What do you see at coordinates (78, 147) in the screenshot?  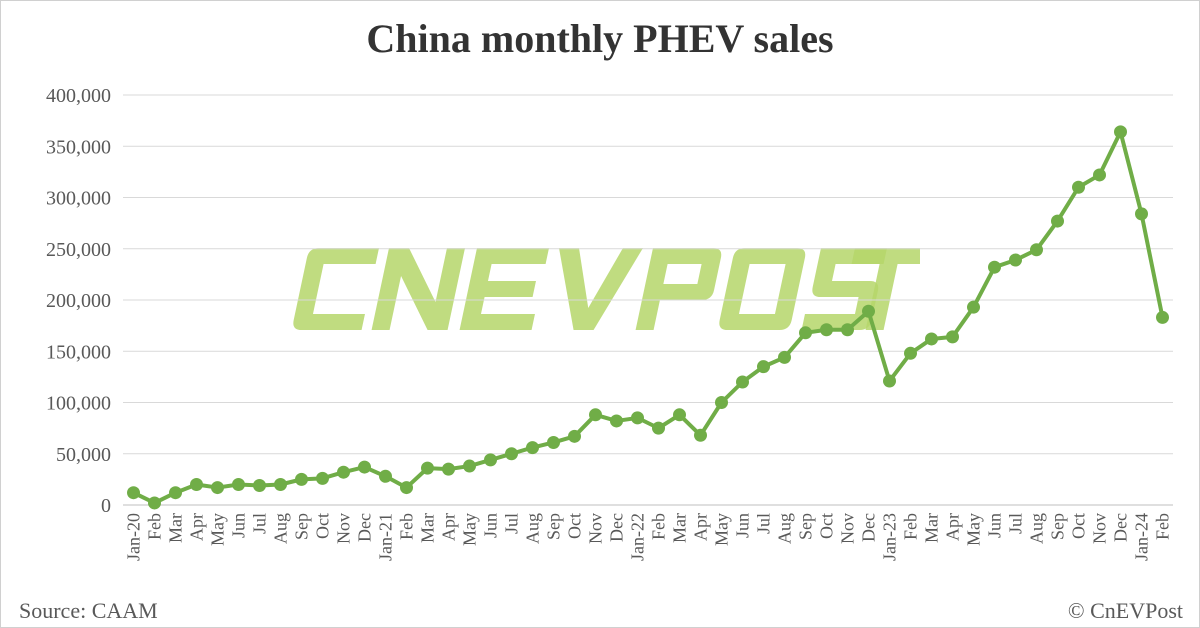 I see `y-tick-label: 350,000` at bounding box center [78, 147].